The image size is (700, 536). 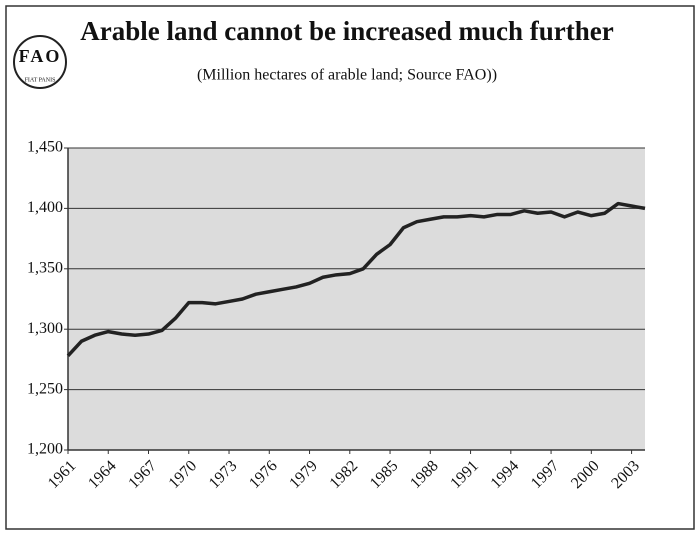 I want to click on x-tick-label: 1997, so click(x=545, y=474).